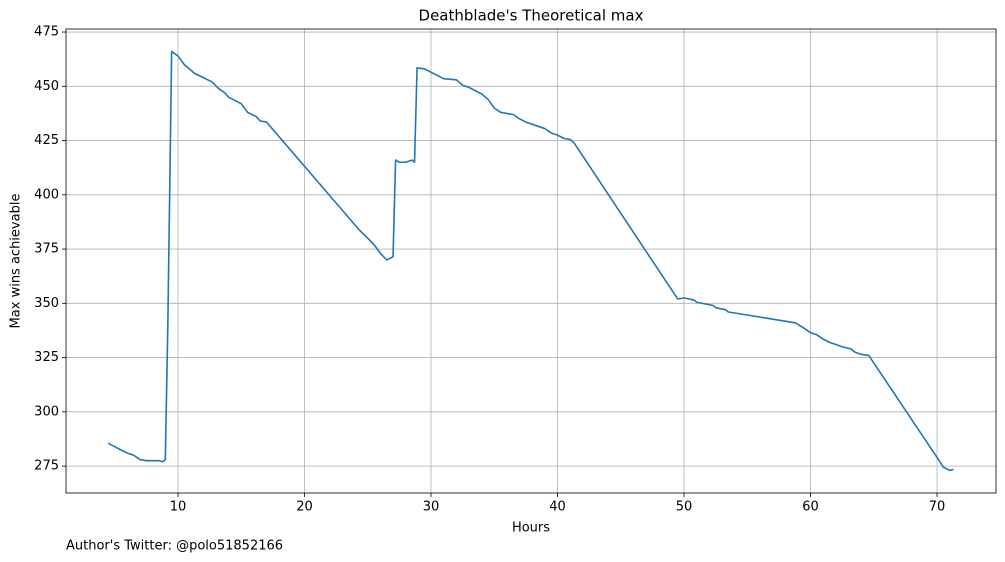  What do you see at coordinates (46, 303) in the screenshot?
I see `y-tick-label: 350` at bounding box center [46, 303].